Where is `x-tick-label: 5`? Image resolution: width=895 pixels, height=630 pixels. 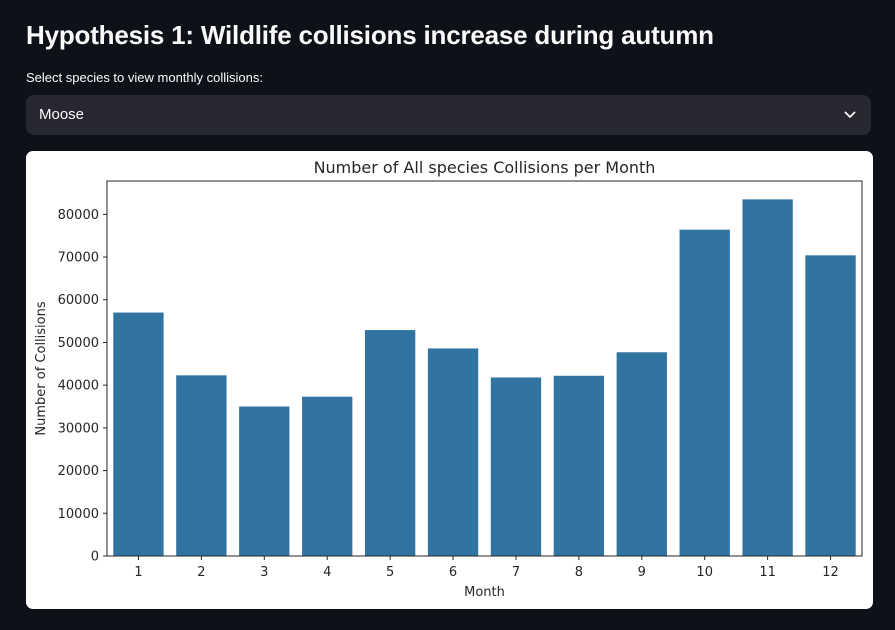 x-tick-label: 5 is located at coordinates (390, 572).